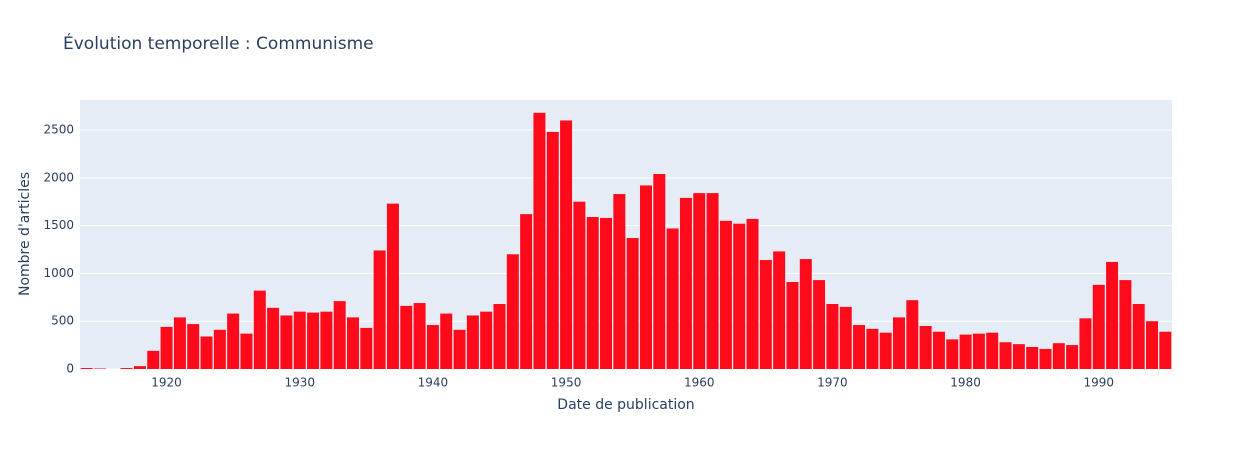 Image resolution: width=1253 pixels, height=450 pixels. I want to click on x-tick-label: 1930, so click(299, 383).